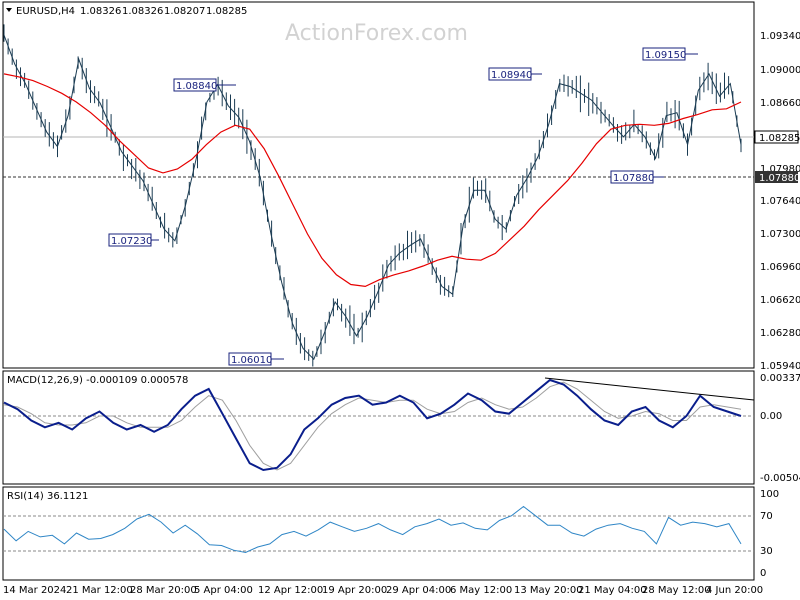  What do you see at coordinates (511, 75) in the screenshot?
I see `svg-text: 1.08940` at bounding box center [511, 75].